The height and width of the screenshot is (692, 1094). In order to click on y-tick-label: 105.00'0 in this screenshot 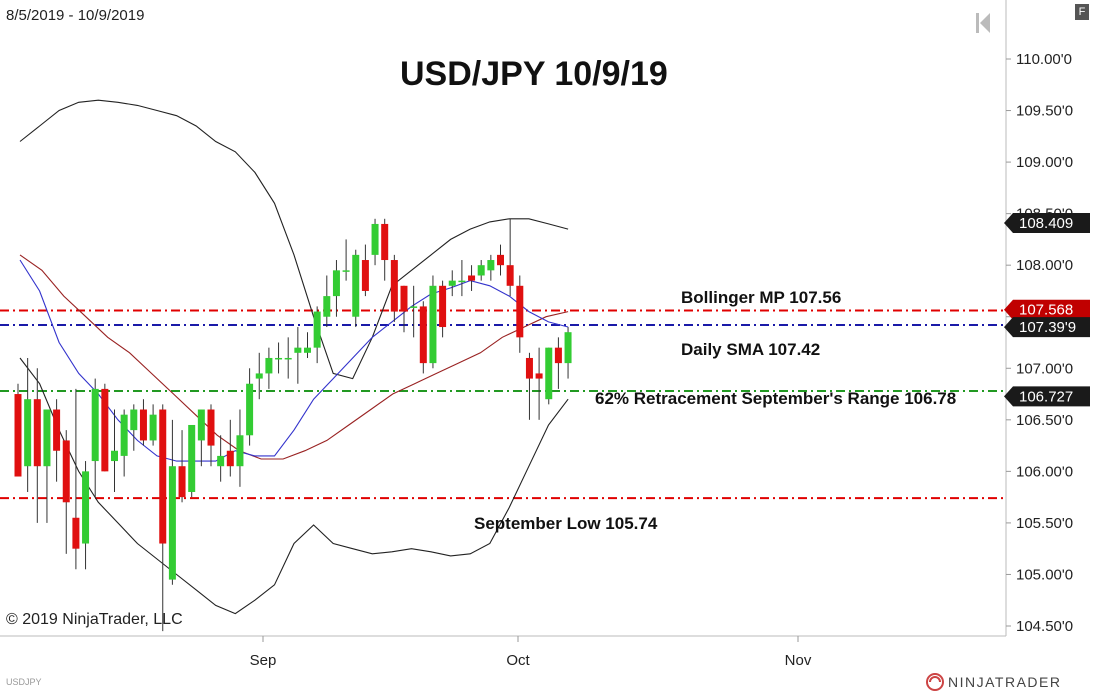, I will do `click(1044, 574)`.